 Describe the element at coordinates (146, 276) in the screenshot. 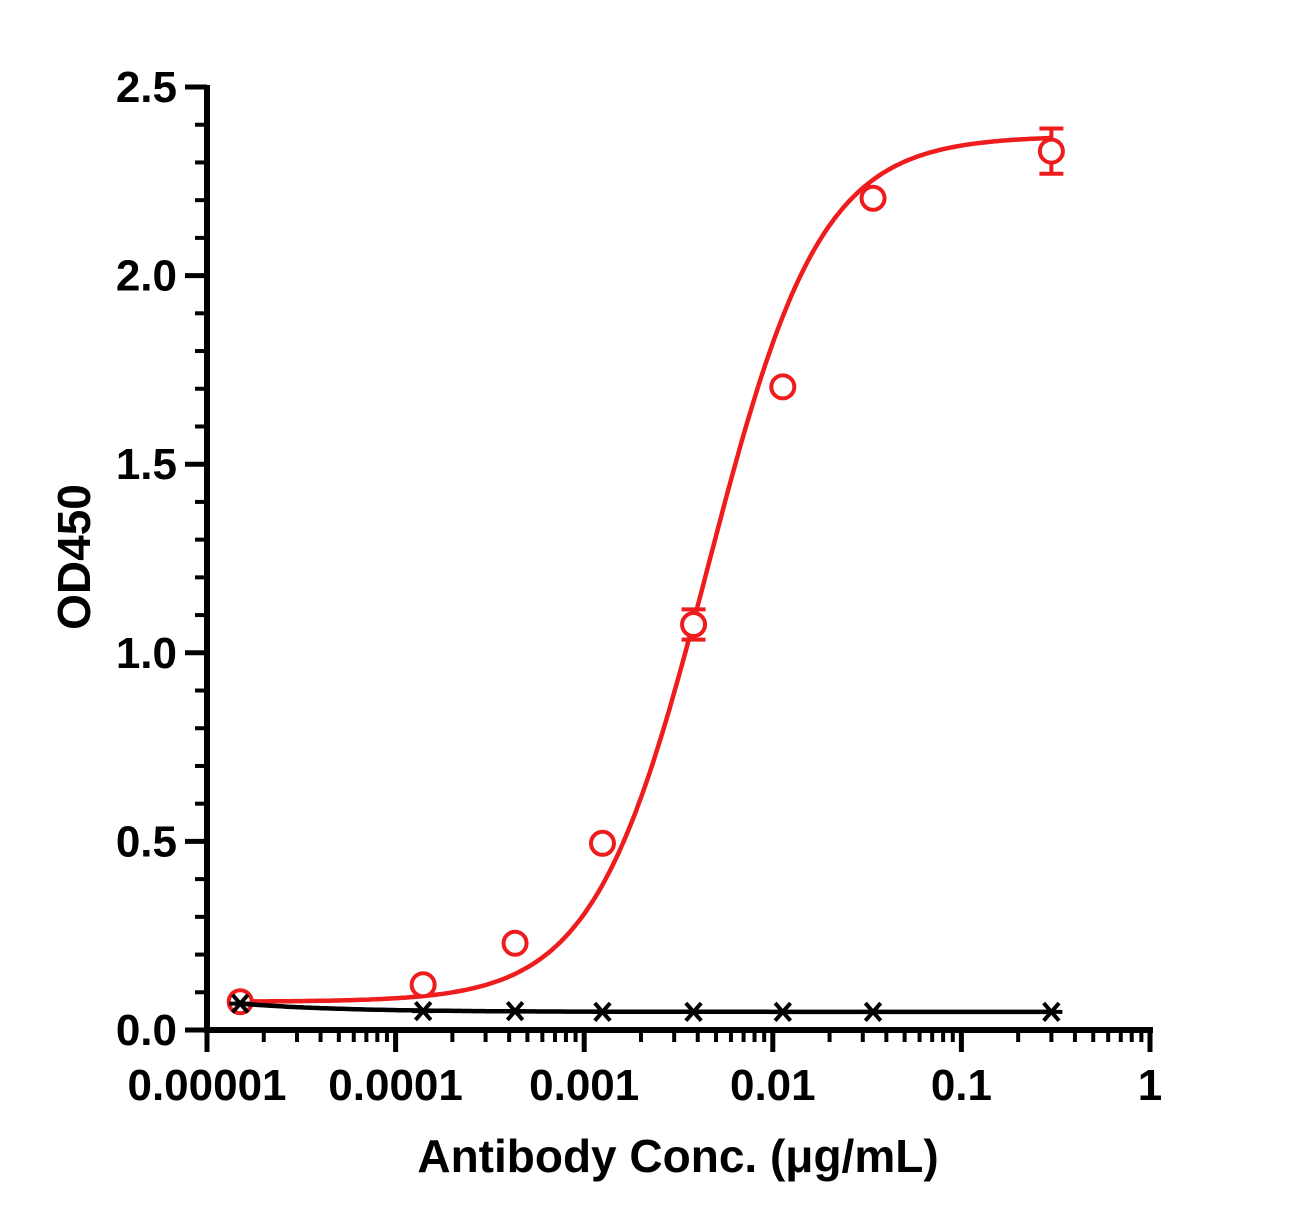

I see `y-tick-label: 2.0` at that location.